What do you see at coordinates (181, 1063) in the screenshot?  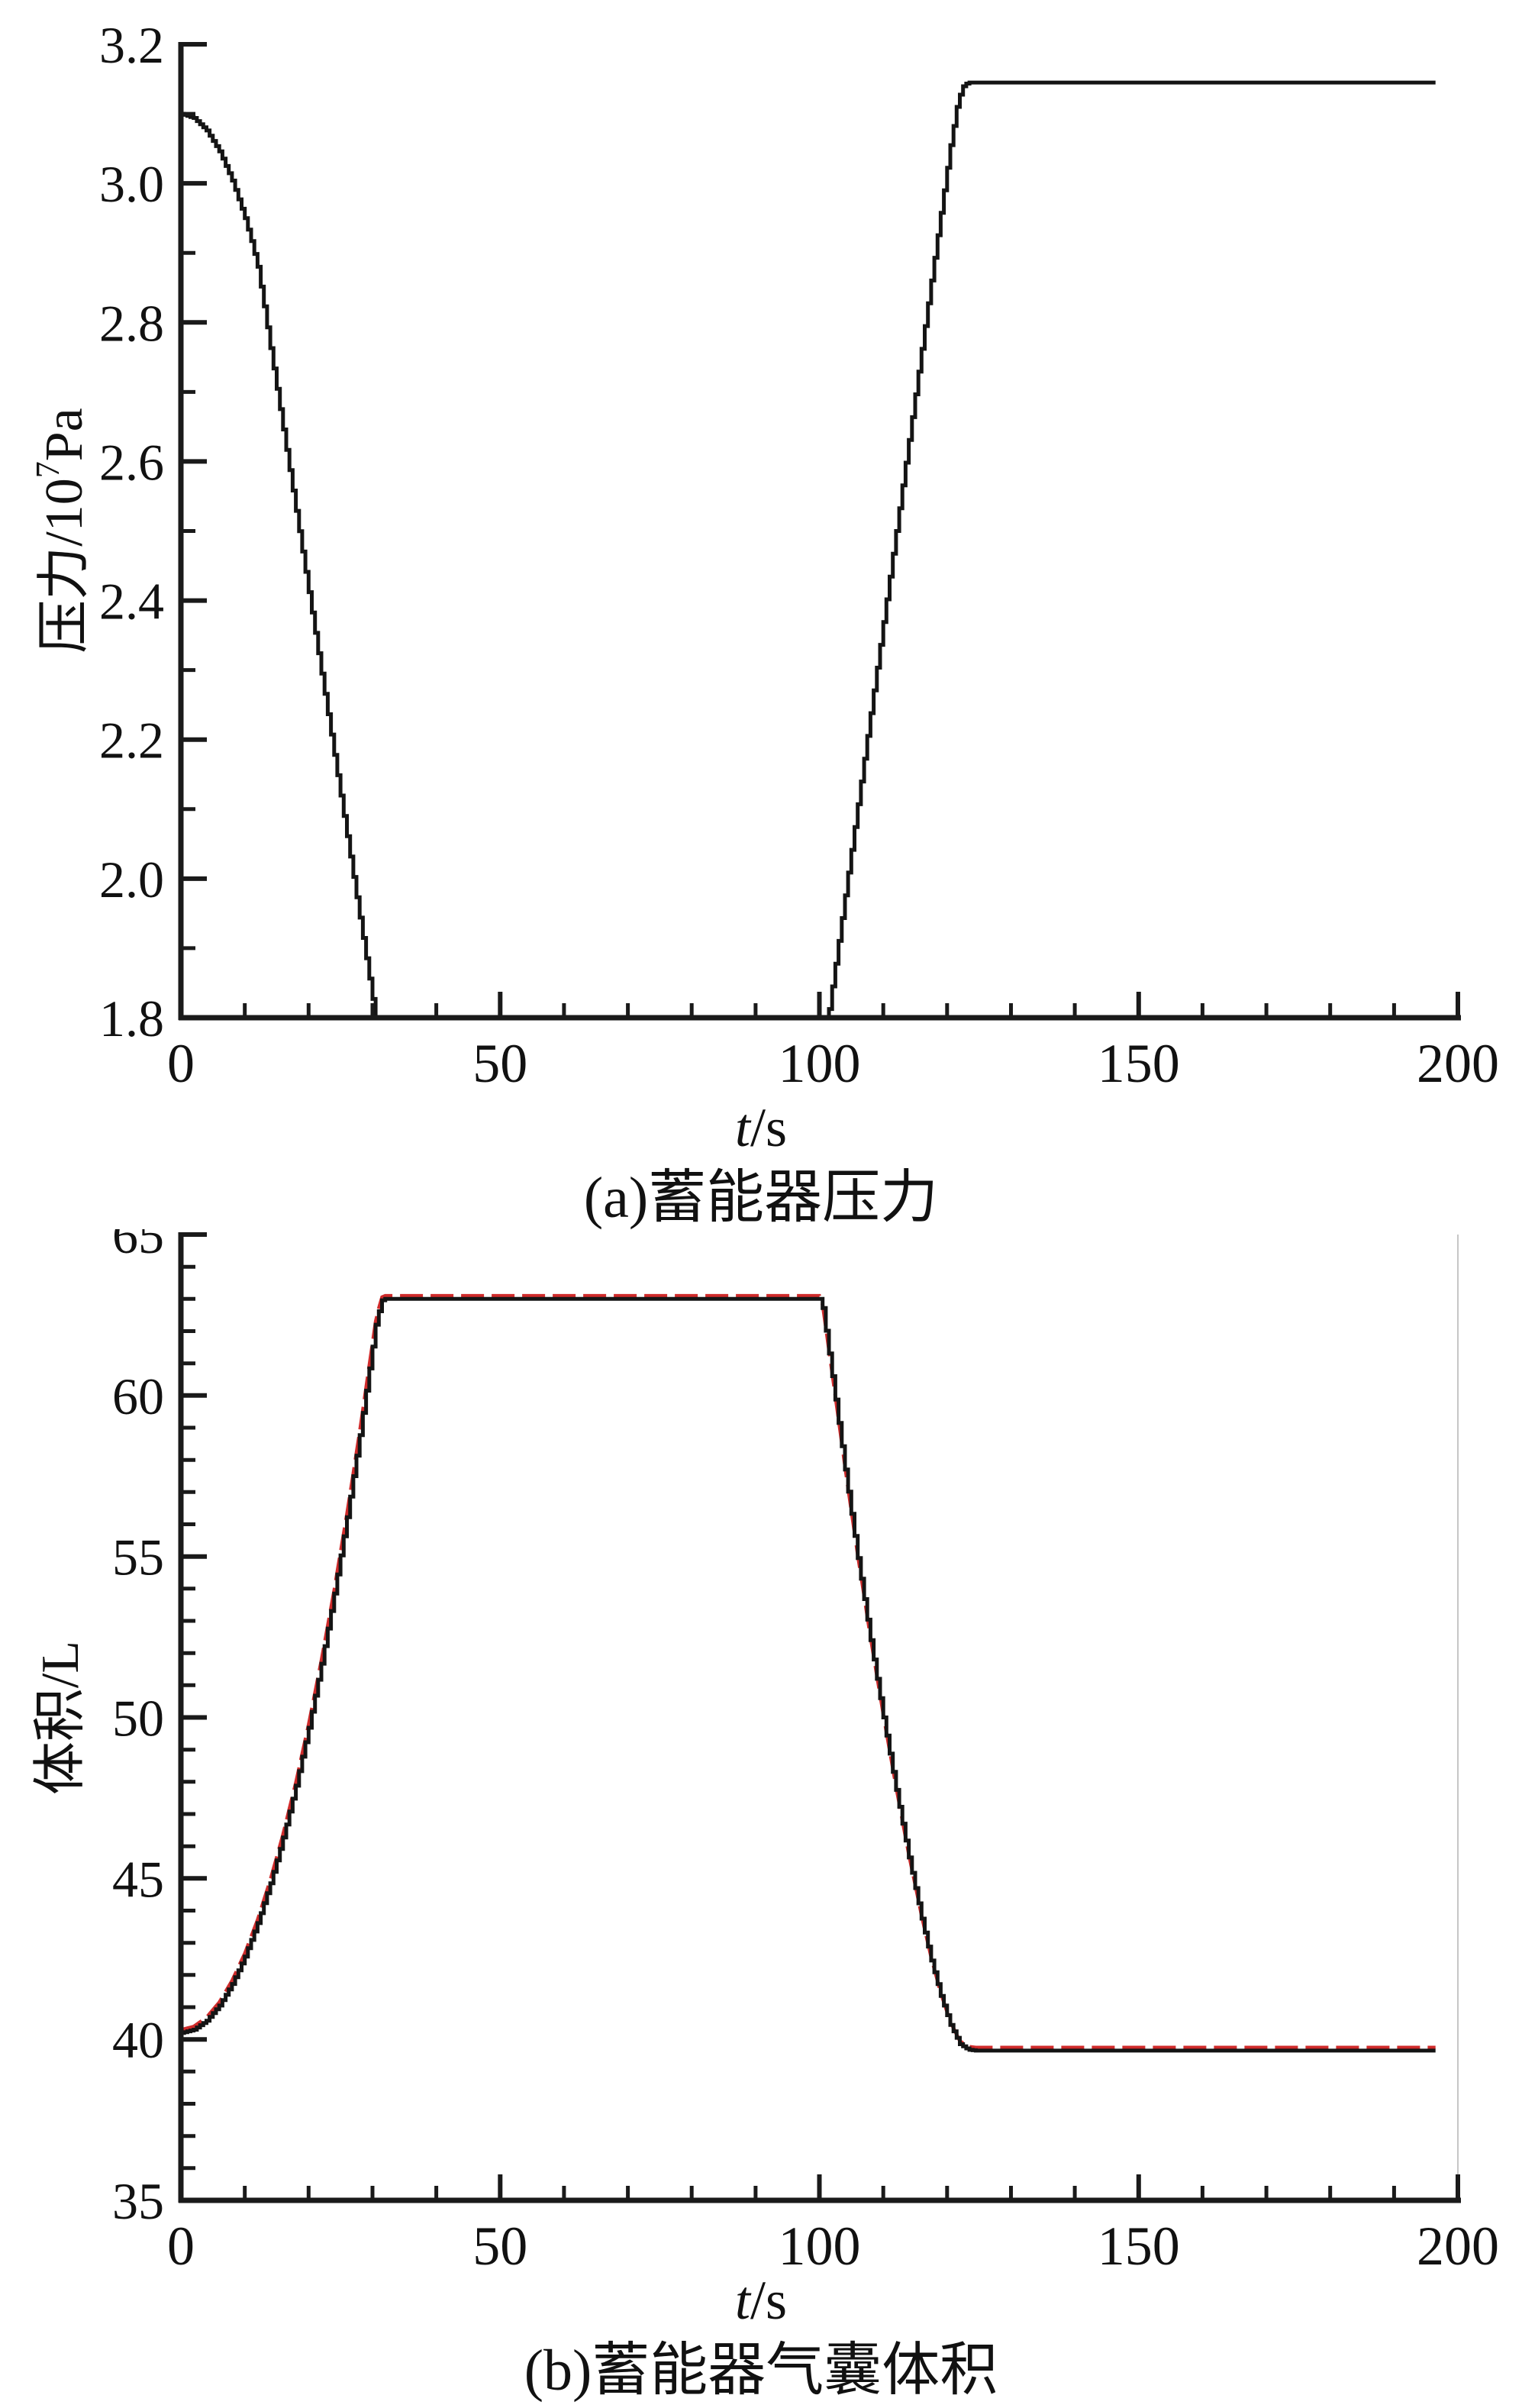 I see `pressure-x-tick-label: 0` at bounding box center [181, 1063].